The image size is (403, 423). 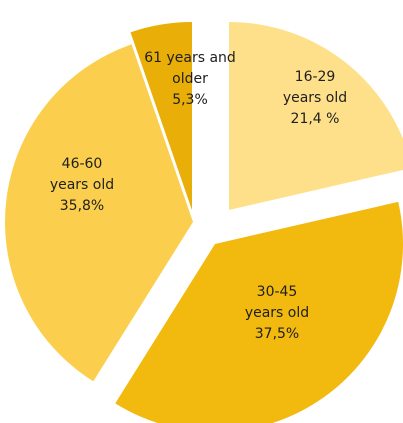 I want to click on slice-category-line: older, so click(x=190, y=79).